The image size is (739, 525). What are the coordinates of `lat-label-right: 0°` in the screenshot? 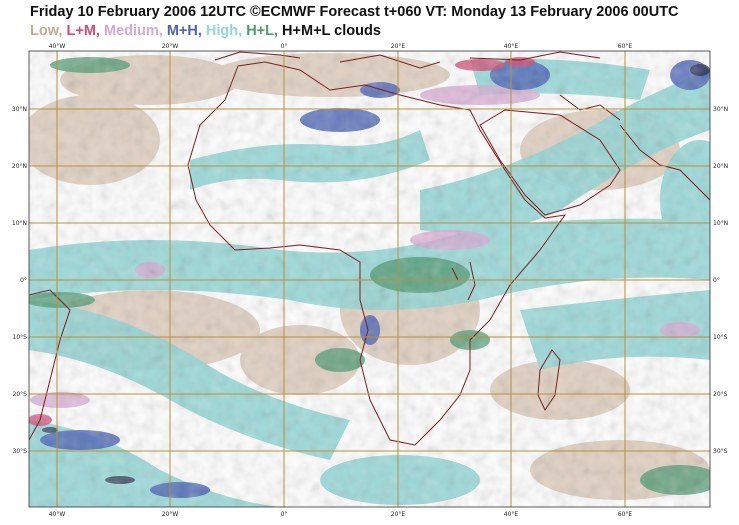 It's located at (716, 280).